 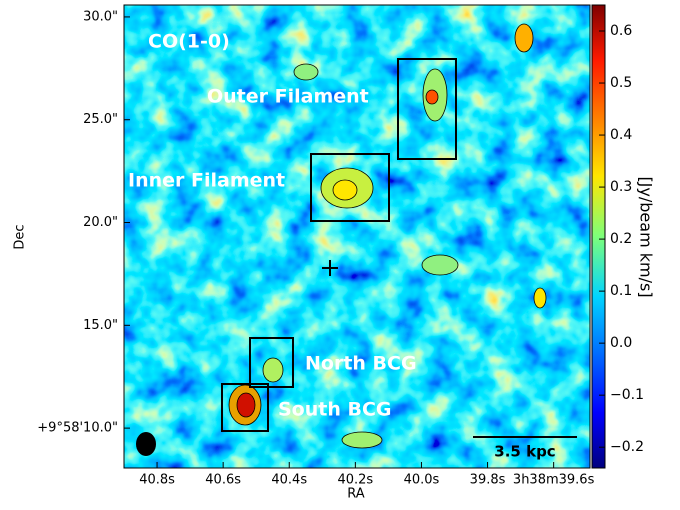 What do you see at coordinates (100, 222) in the screenshot?
I see `y-tick-label: 20.0"` at bounding box center [100, 222].